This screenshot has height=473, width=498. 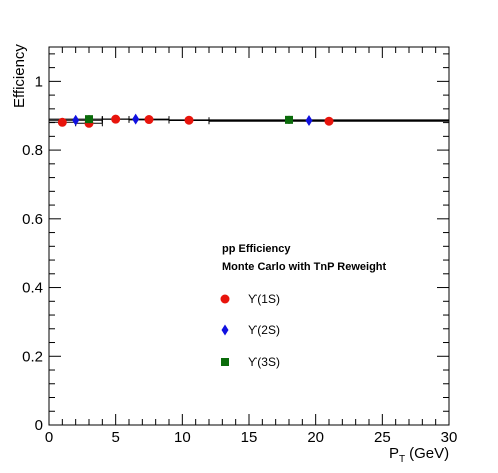 What do you see at coordinates (264, 362) in the screenshot?
I see `legend-label: ϒ(3S)` at bounding box center [264, 362].